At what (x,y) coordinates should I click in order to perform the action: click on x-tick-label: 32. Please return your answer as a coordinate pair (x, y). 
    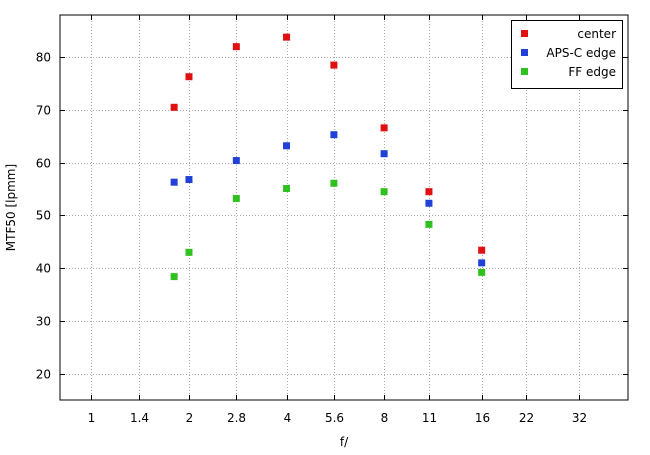
    Looking at the image, I should click on (579, 418).